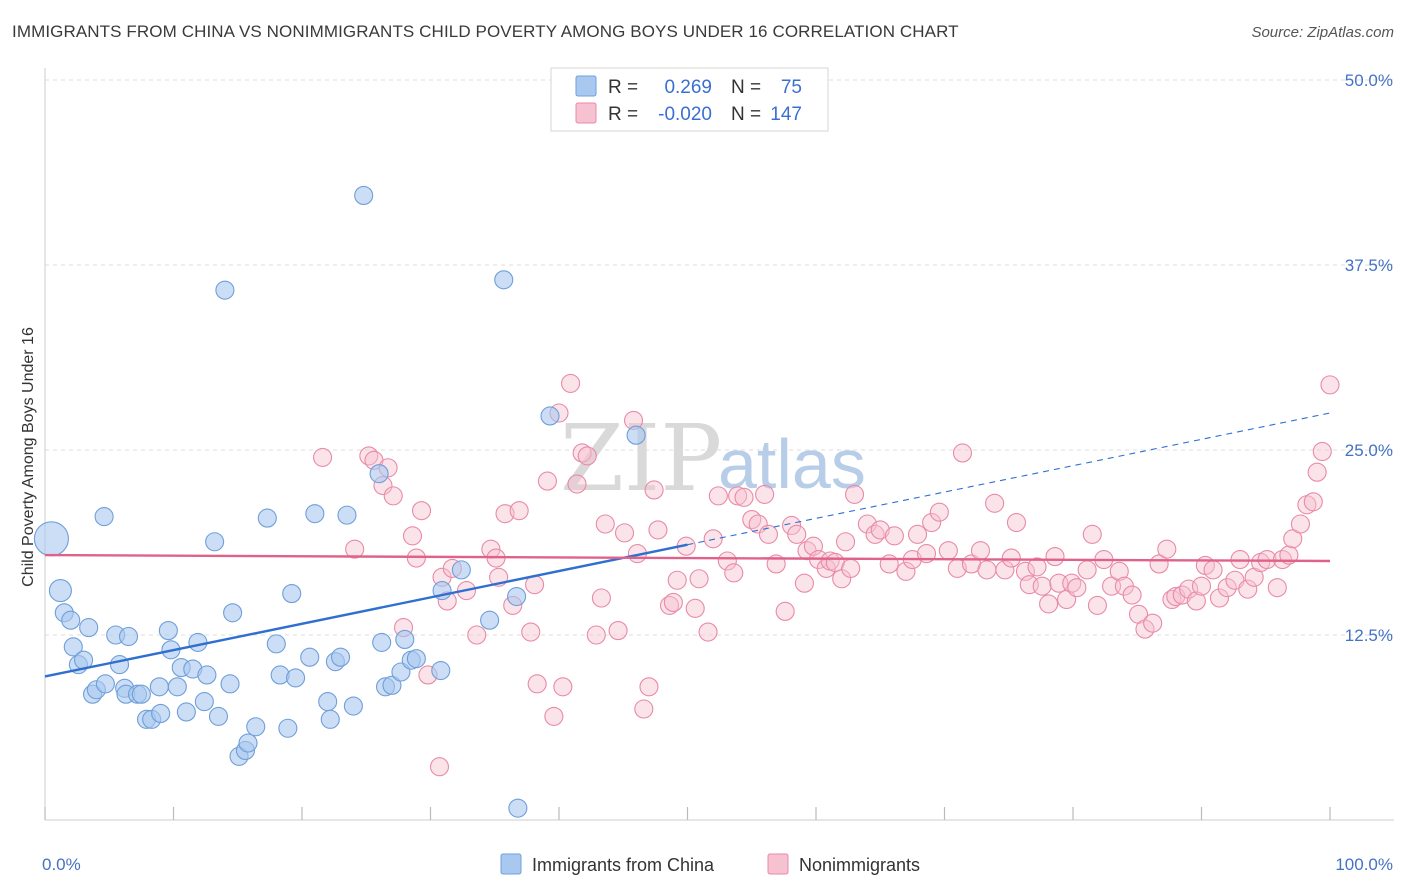 The width and height of the screenshot is (1406, 892). I want to click on watermark: ZIP atlas, so click(713, 458).